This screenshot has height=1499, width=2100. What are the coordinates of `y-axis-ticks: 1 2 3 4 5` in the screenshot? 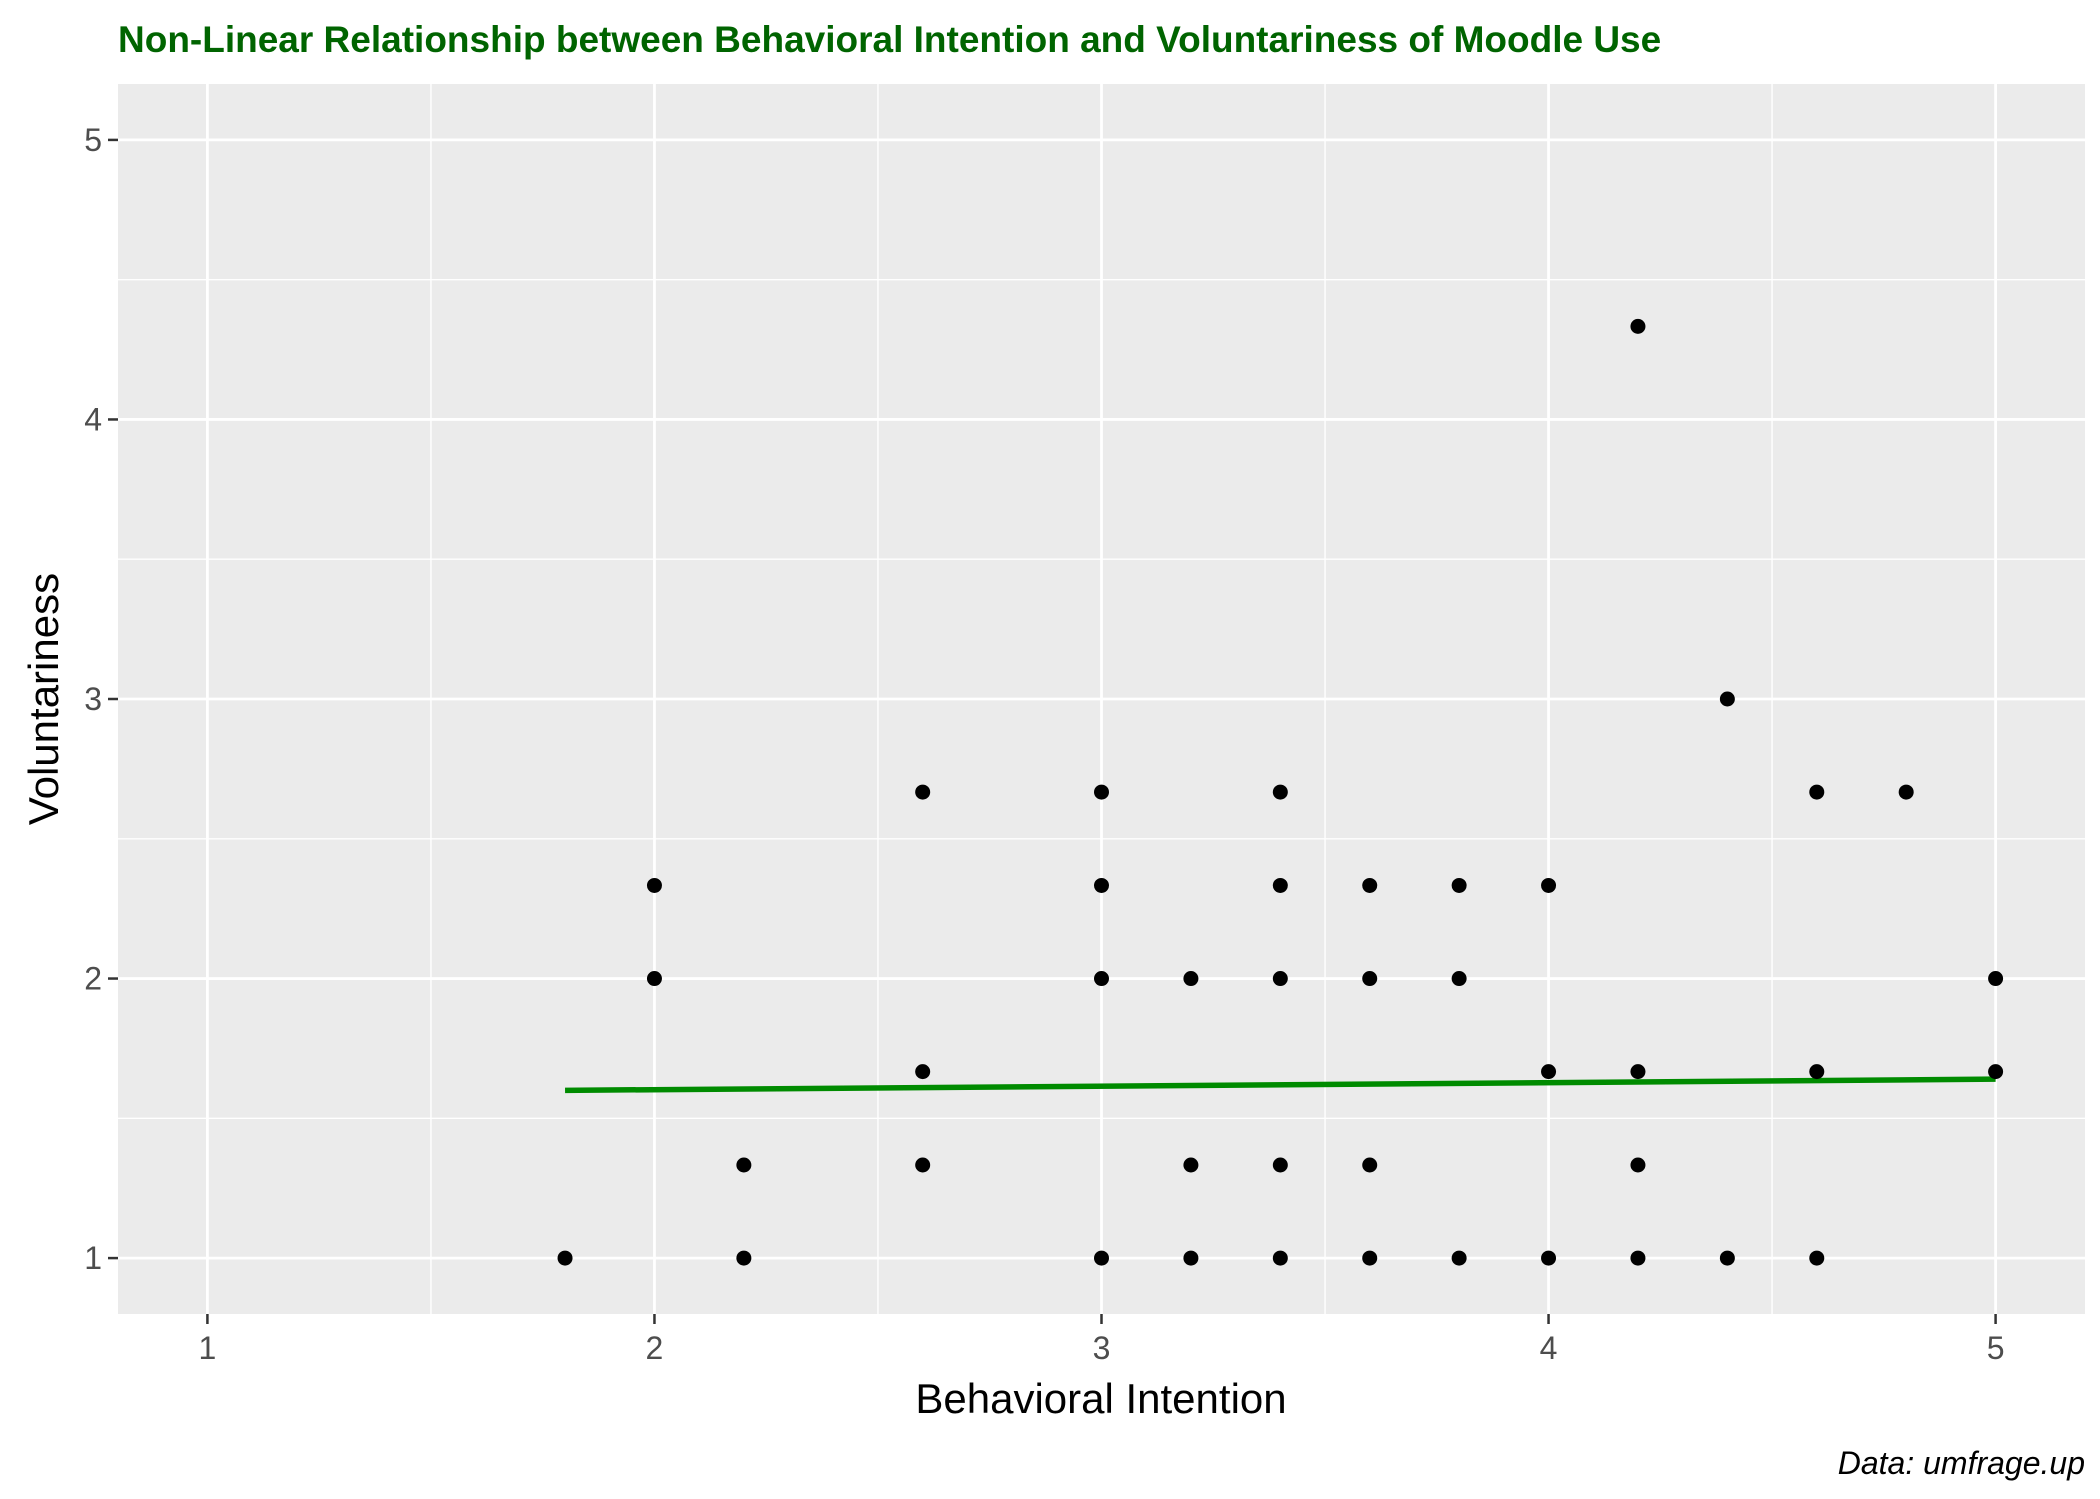 It's located at (101, 699).